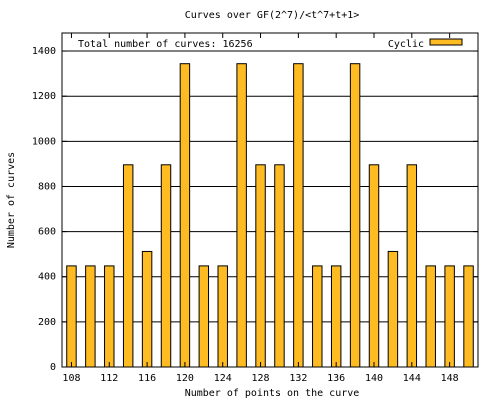 This screenshot has width=496, height=400. I want to click on x-tick-label: 108, so click(71, 378).